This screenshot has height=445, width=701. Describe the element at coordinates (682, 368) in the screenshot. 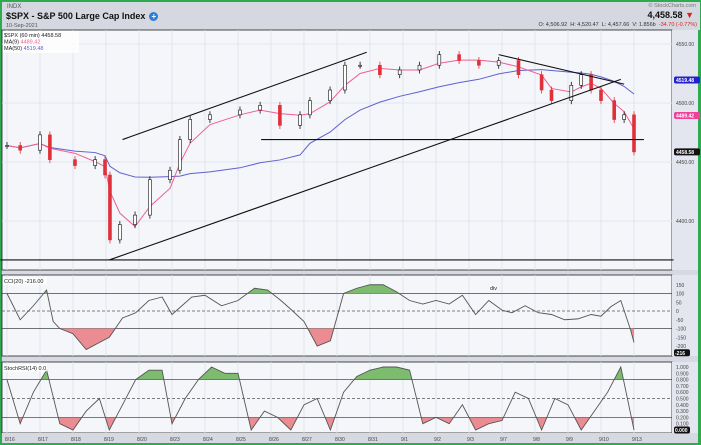

I see `stochrsi-tick-label: 1.000` at that location.